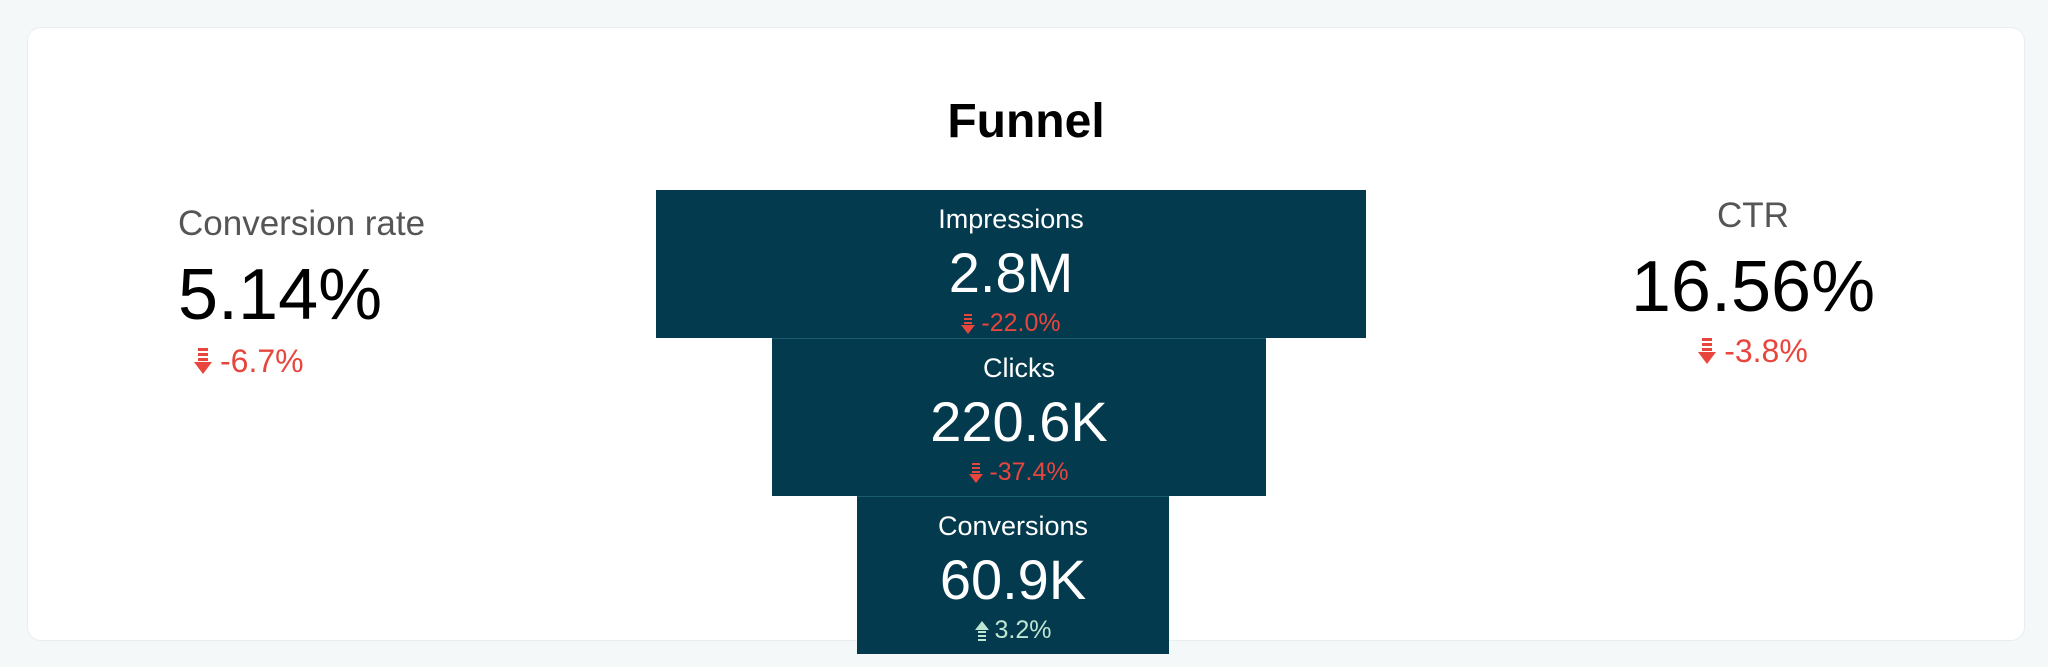 The image size is (2048, 667). What do you see at coordinates (1013, 579) in the screenshot?
I see `stage-value: 60.9K` at bounding box center [1013, 579].